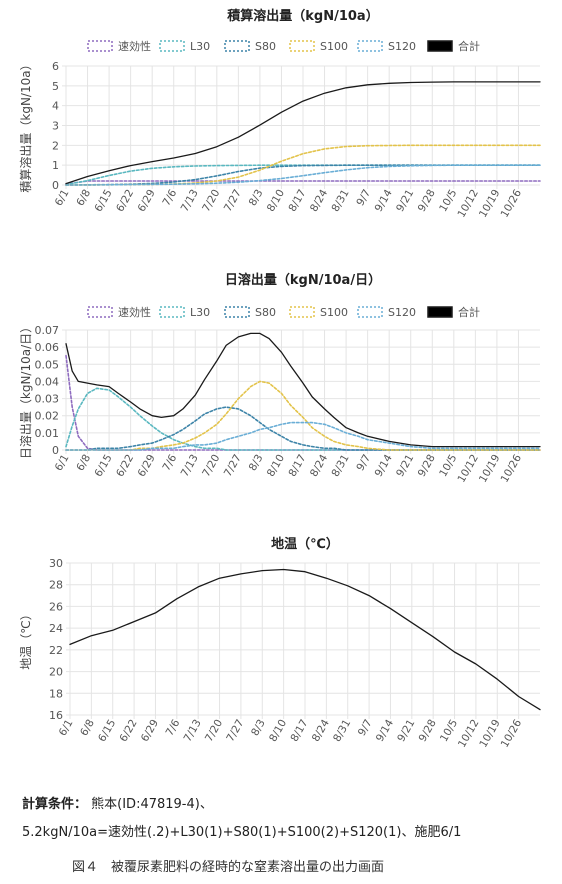 This screenshot has width=562, height=884. I want to click on y-tick-label: 4, so click(55, 106).